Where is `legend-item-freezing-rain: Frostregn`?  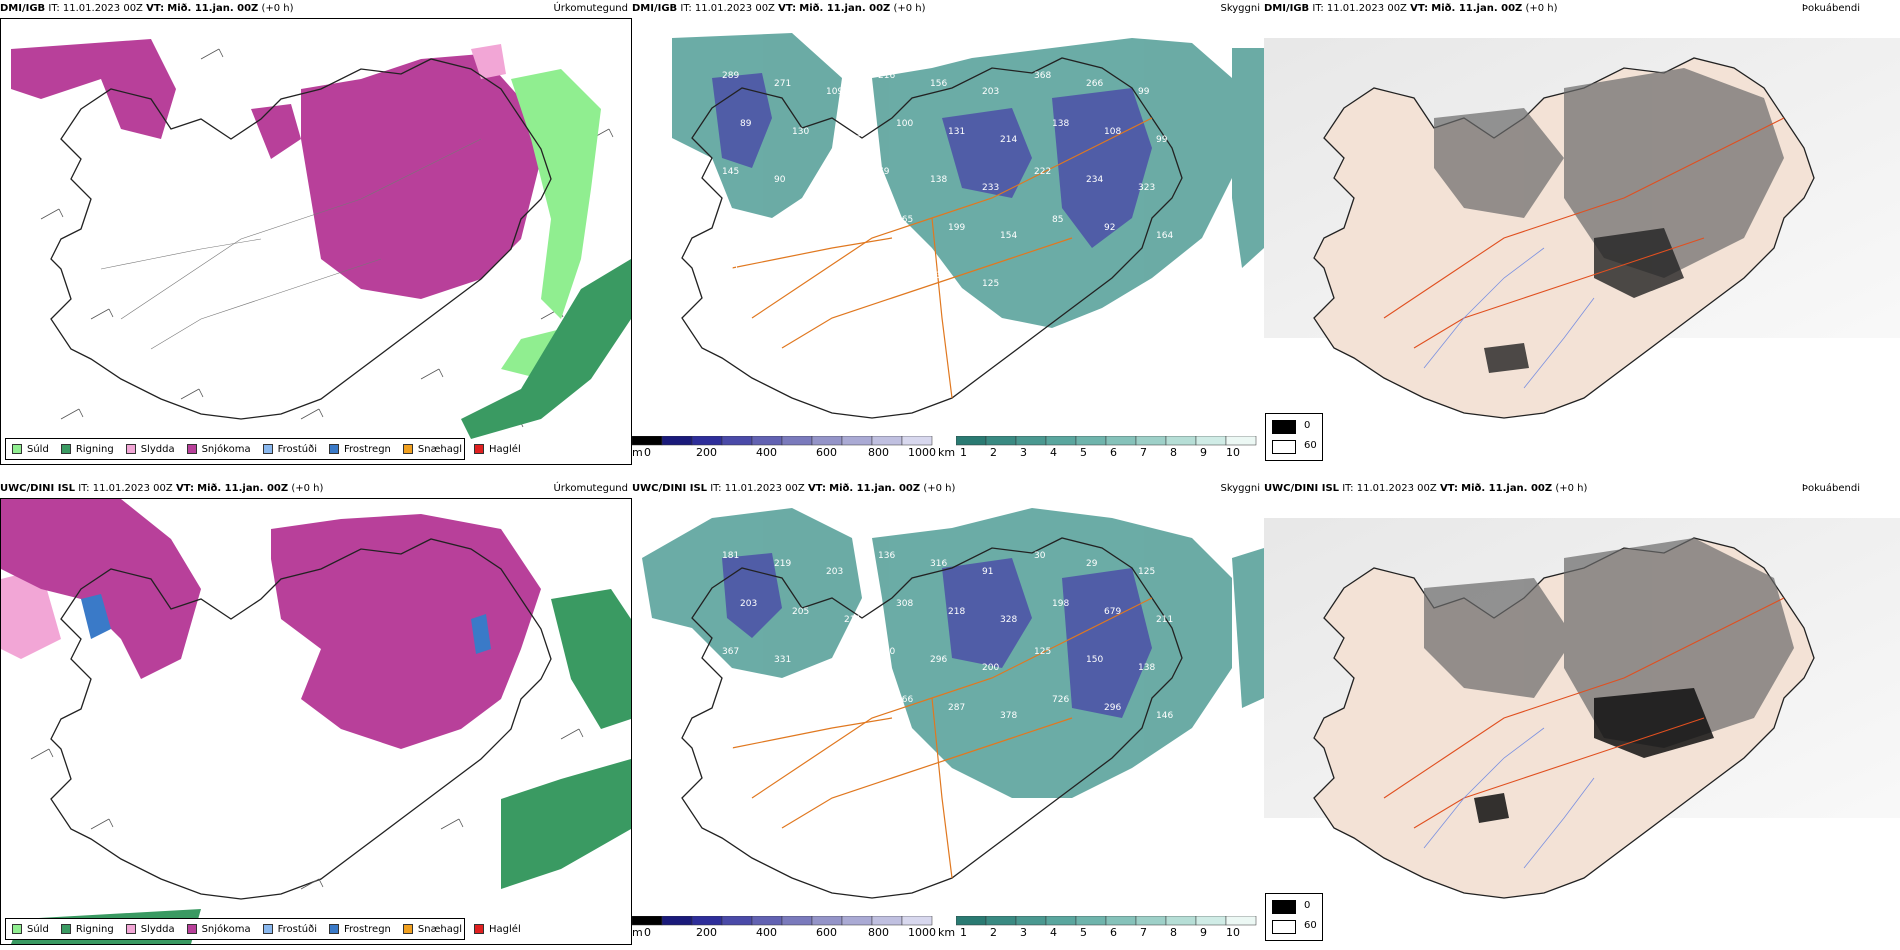
legend-item-freezing-rain: Frostregn is located at coordinates (360, 449).